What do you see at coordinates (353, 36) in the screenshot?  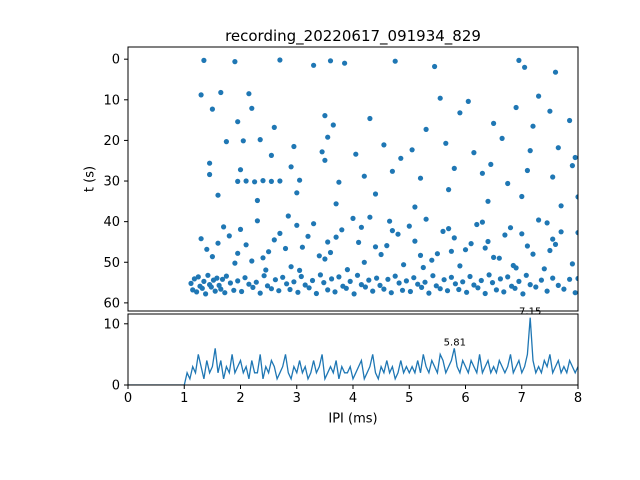 I see `chart-title: recording_20220617_091934_829` at bounding box center [353, 36].